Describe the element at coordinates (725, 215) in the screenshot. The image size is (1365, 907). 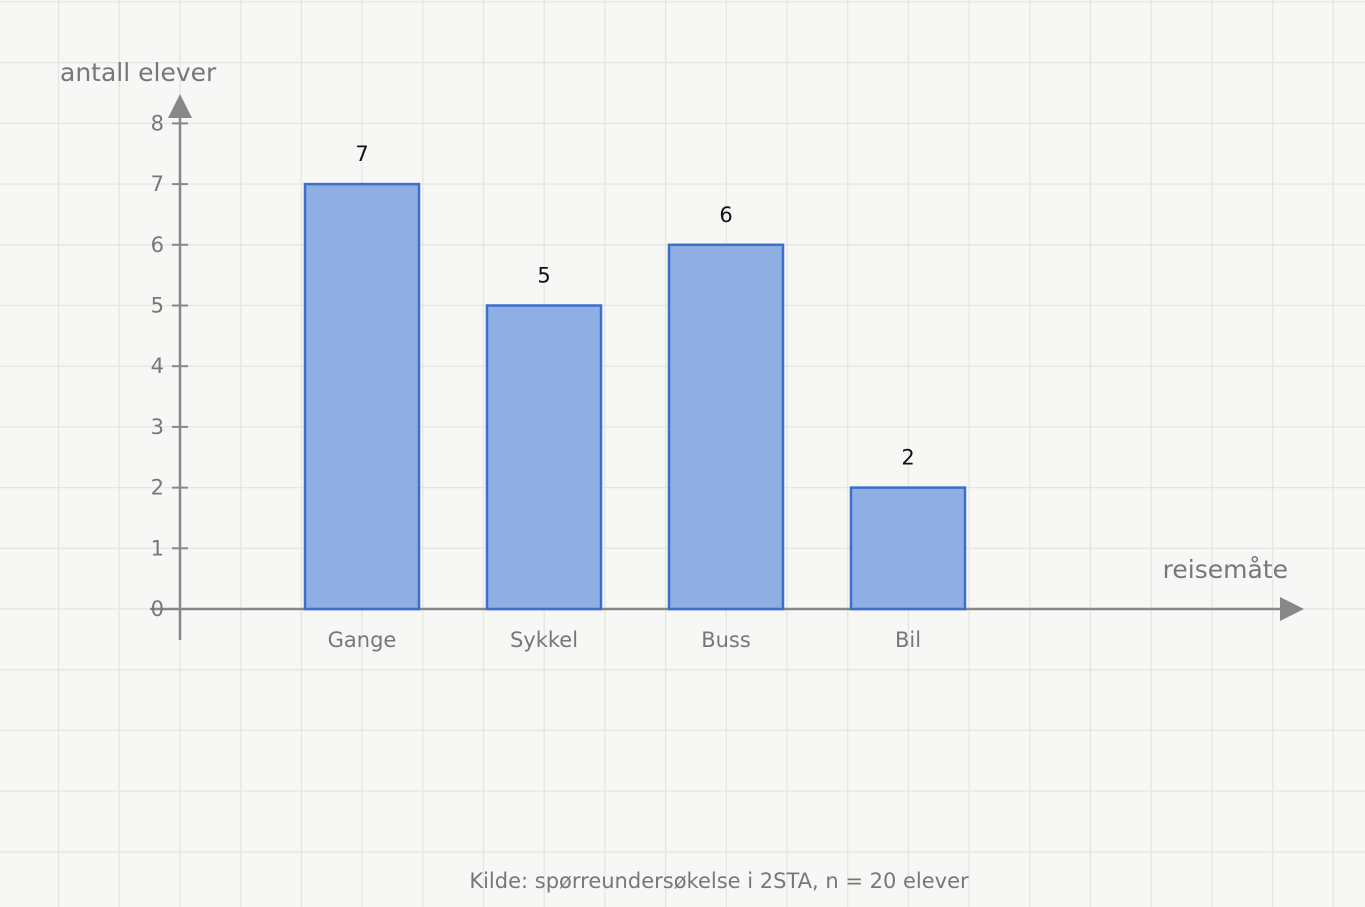
I see `data-label: 6` at that location.